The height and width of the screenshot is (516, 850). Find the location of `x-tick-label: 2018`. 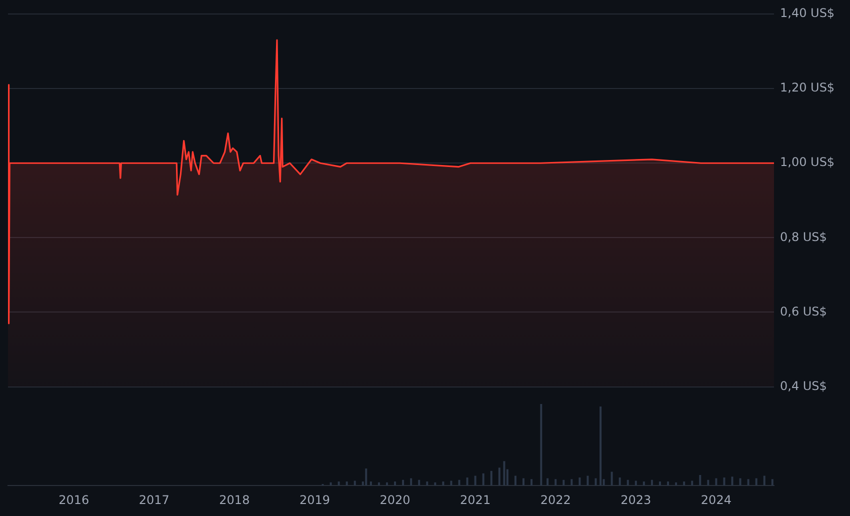

x-tick-label: 2018 is located at coordinates (234, 499).